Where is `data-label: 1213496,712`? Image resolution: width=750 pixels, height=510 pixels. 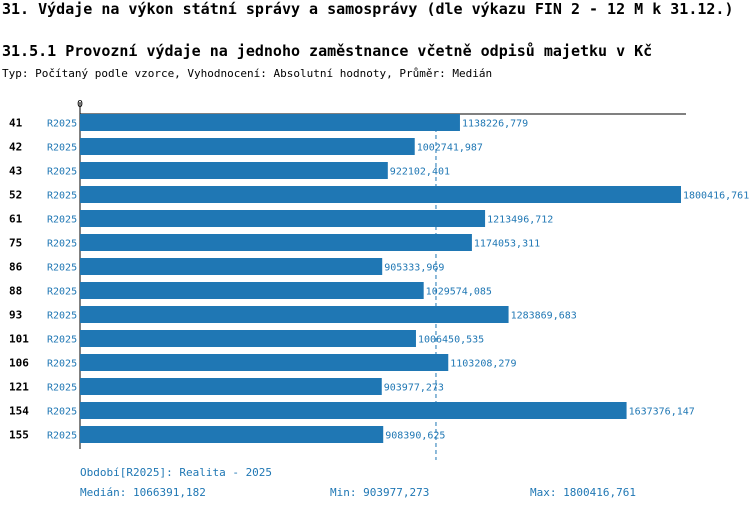 data-label: 1213496,712 is located at coordinates (520, 220).